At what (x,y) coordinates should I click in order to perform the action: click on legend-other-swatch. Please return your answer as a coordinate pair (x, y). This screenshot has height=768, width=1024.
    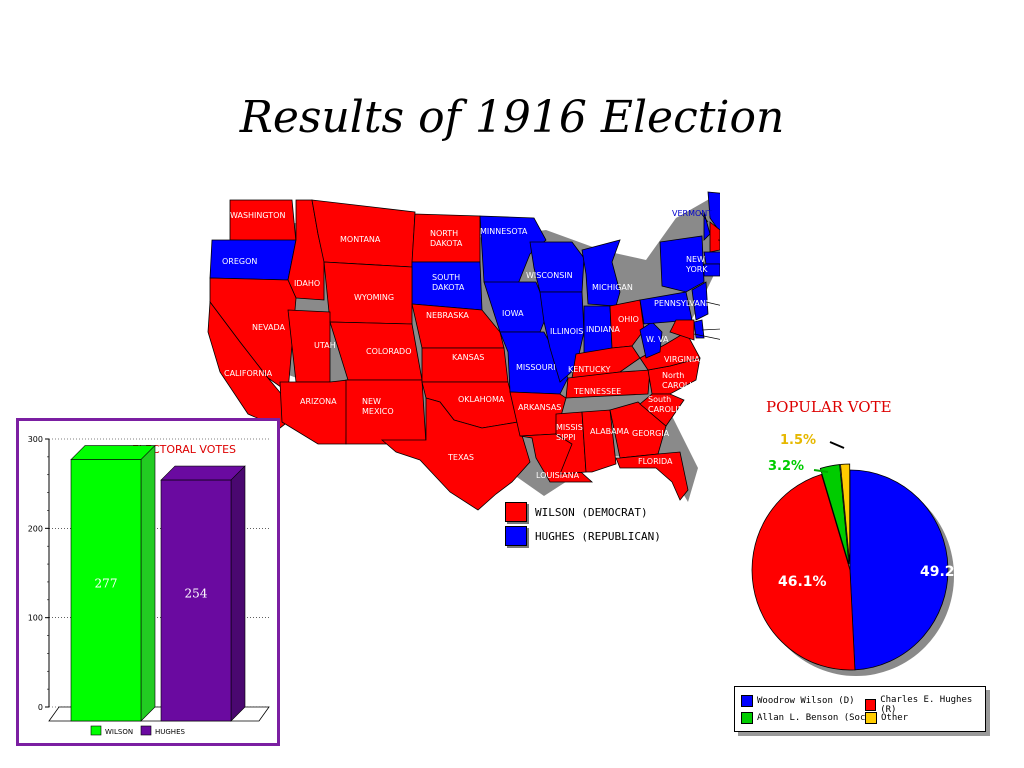
    Looking at the image, I should click on (871, 718).